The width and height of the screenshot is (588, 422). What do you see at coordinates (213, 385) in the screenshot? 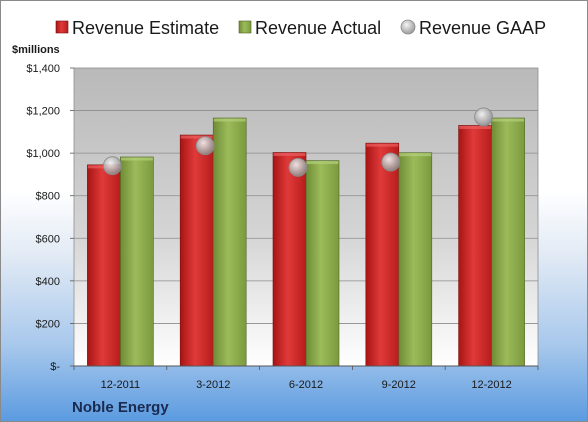
I see `x-tick-label: 3-2012` at bounding box center [213, 385].